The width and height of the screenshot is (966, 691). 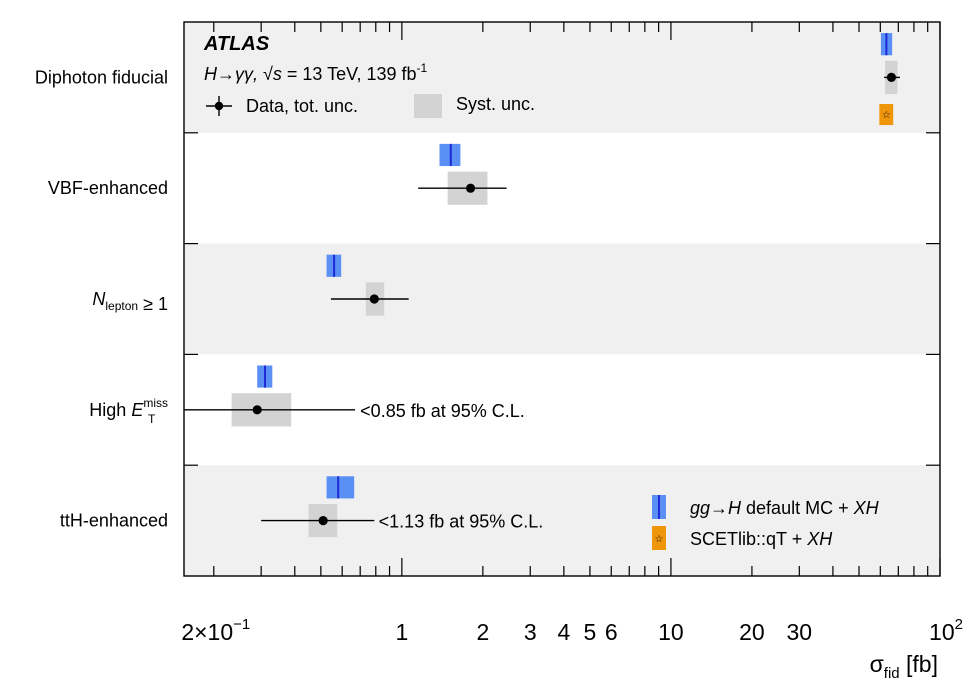 I want to click on category-label: High Emiss T, so click(x=128, y=411).